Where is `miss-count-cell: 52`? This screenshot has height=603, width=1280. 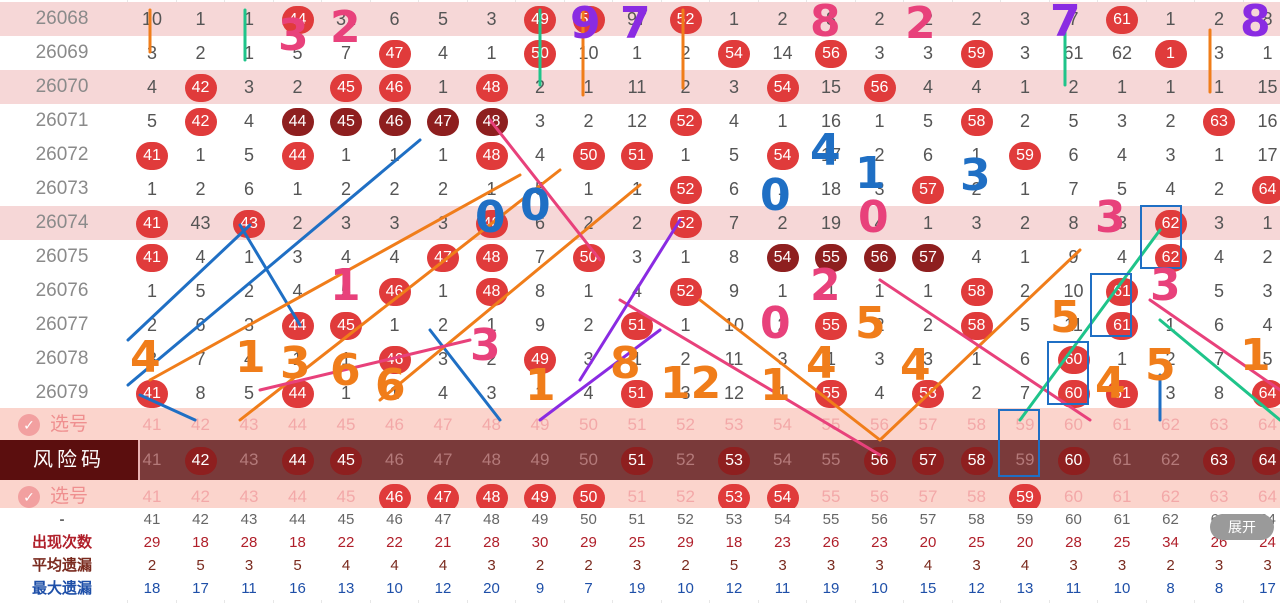 miss-count-cell: 52 is located at coordinates (686, 189).